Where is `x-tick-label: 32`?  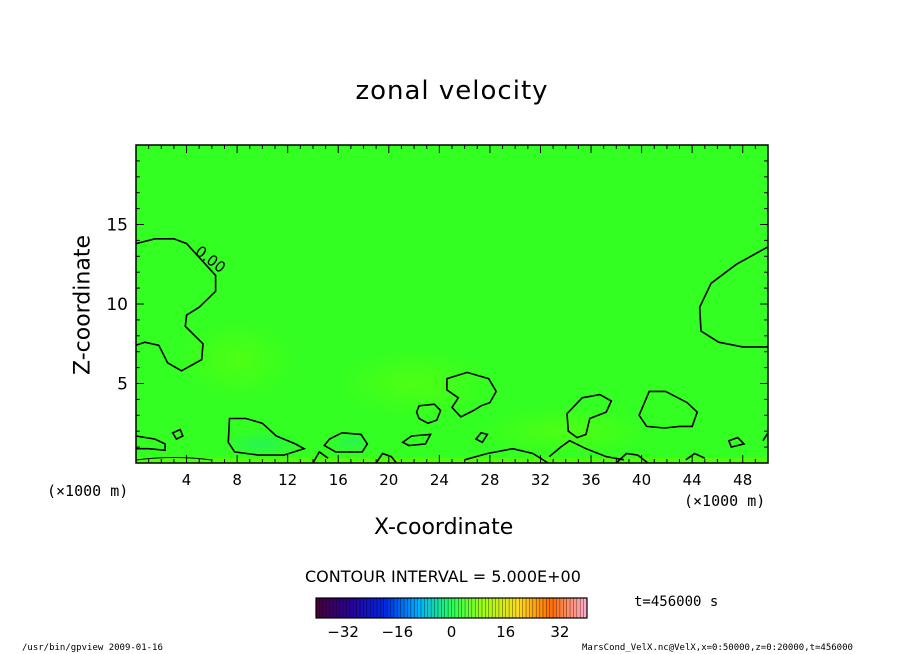
x-tick-label: 32 is located at coordinates (540, 480).